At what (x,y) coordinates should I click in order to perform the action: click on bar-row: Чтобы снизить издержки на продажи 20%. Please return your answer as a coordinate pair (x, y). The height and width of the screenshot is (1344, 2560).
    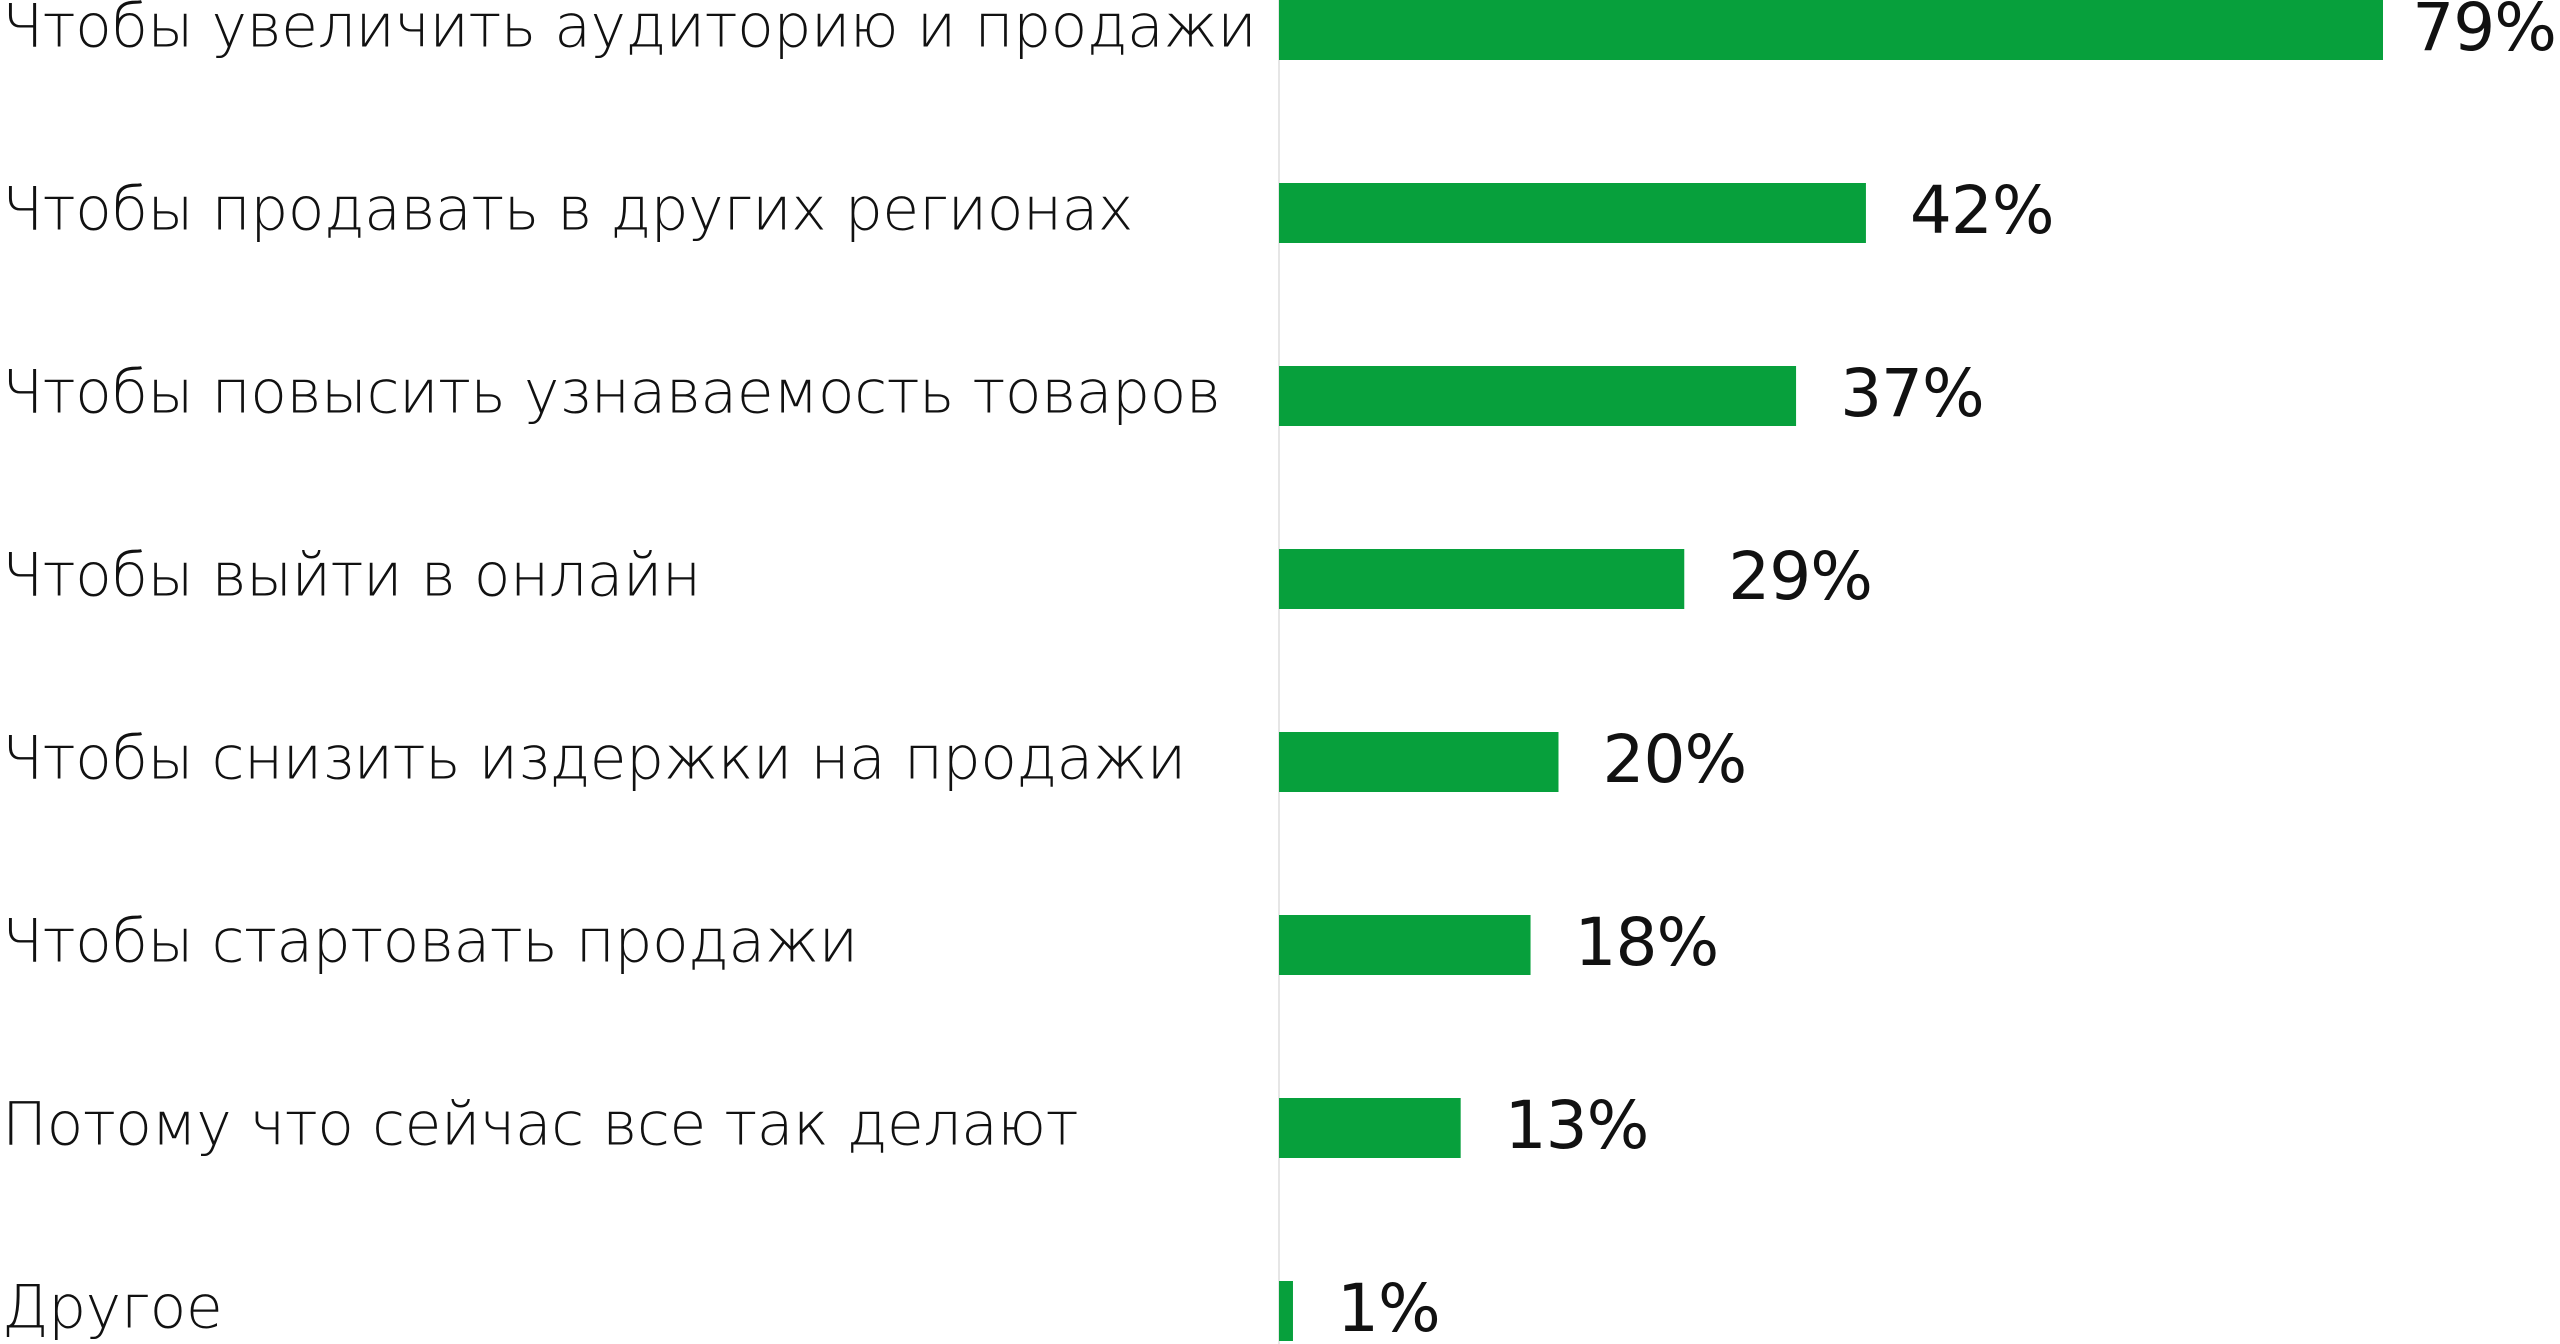
    Looking at the image, I should click on (874, 759).